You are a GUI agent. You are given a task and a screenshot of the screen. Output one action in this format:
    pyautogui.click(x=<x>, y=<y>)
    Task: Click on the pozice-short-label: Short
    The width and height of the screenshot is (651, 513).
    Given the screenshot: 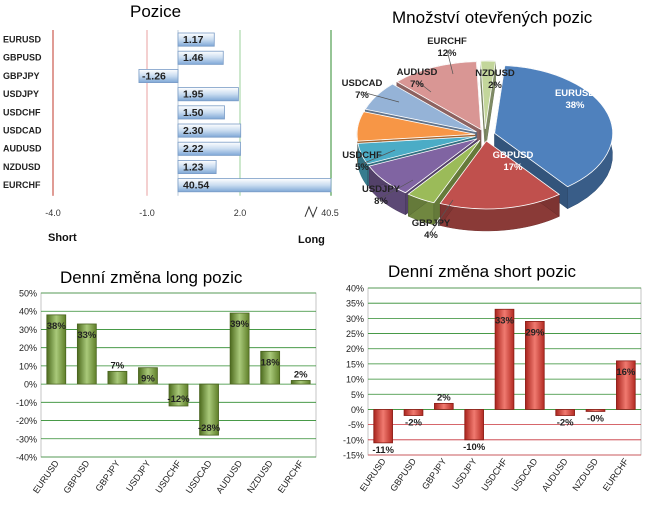 What is the action you would take?
    pyautogui.click(x=62, y=238)
    